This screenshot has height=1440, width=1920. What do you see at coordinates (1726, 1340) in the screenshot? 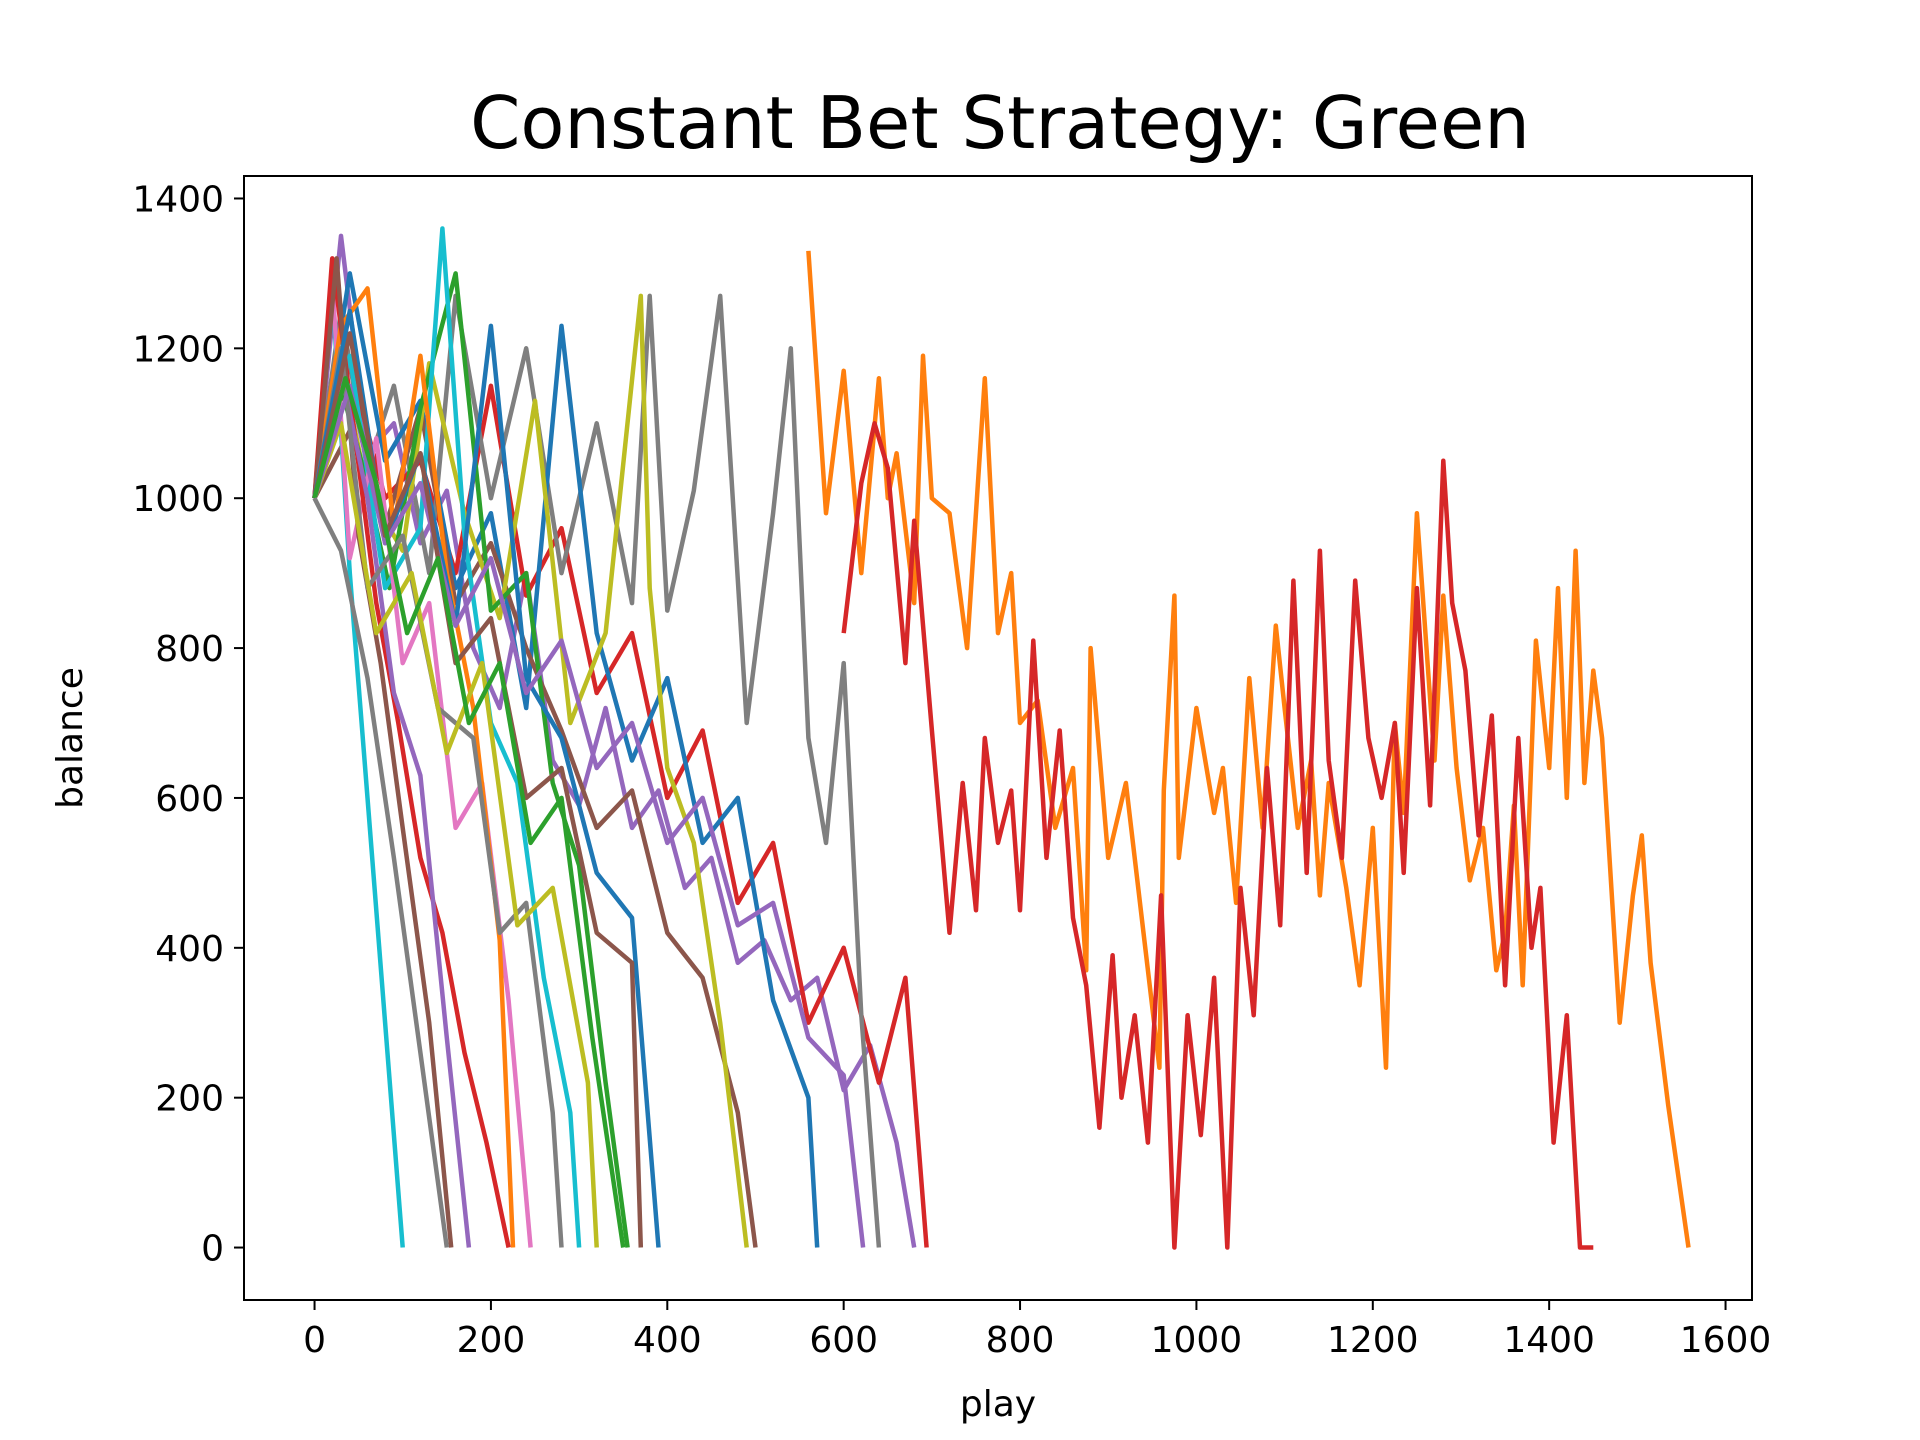
I see `x-tick-label: 1600` at bounding box center [1726, 1340].